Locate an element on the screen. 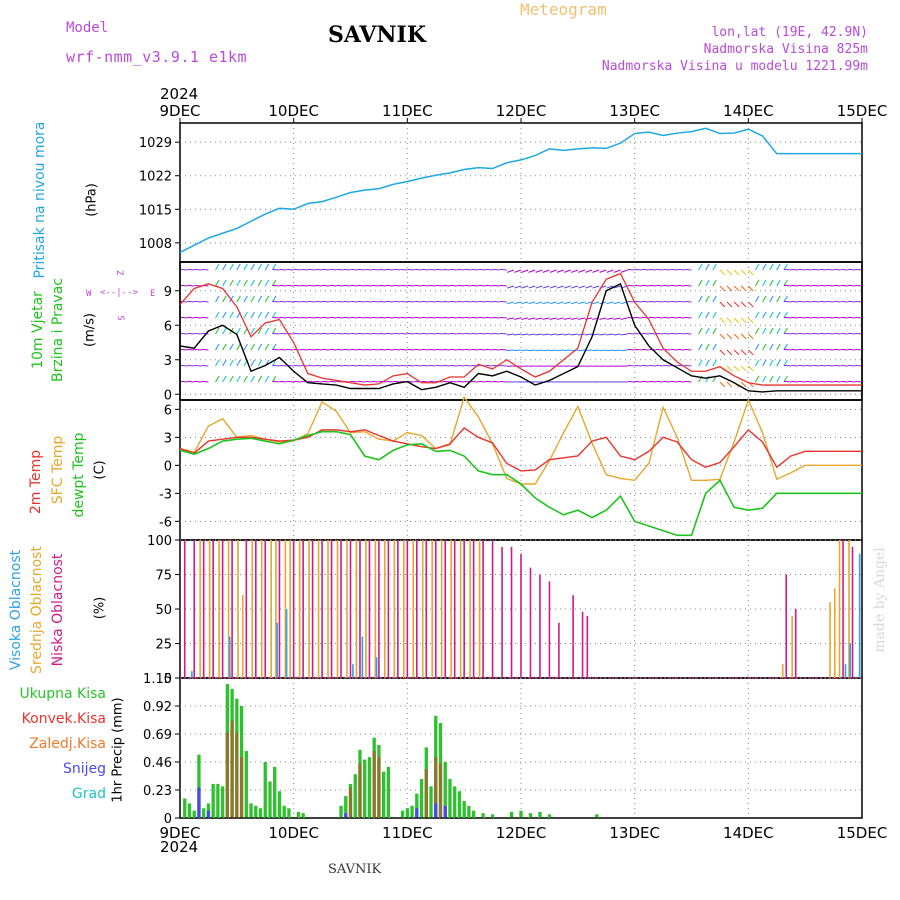  dewpt-line is located at coordinates (520, 483).